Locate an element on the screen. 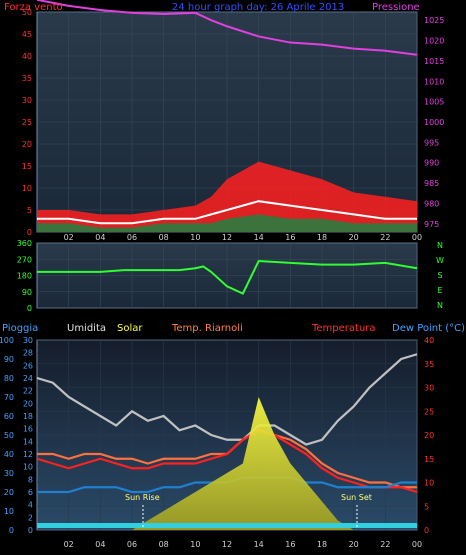 The width and height of the screenshot is (466, 555). humidity-tick-label: 24 is located at coordinates (28, 378).